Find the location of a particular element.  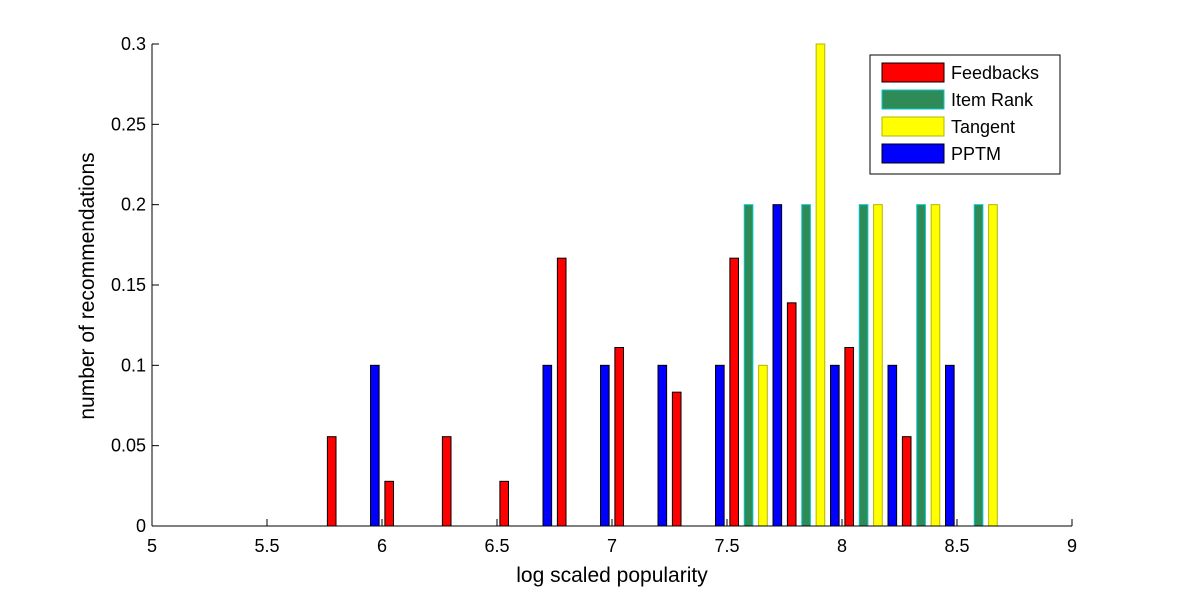

x-axis-ticks: 5 5.5 6 6.5 7 7.5 8 8.5 9 is located at coordinates (612, 537).